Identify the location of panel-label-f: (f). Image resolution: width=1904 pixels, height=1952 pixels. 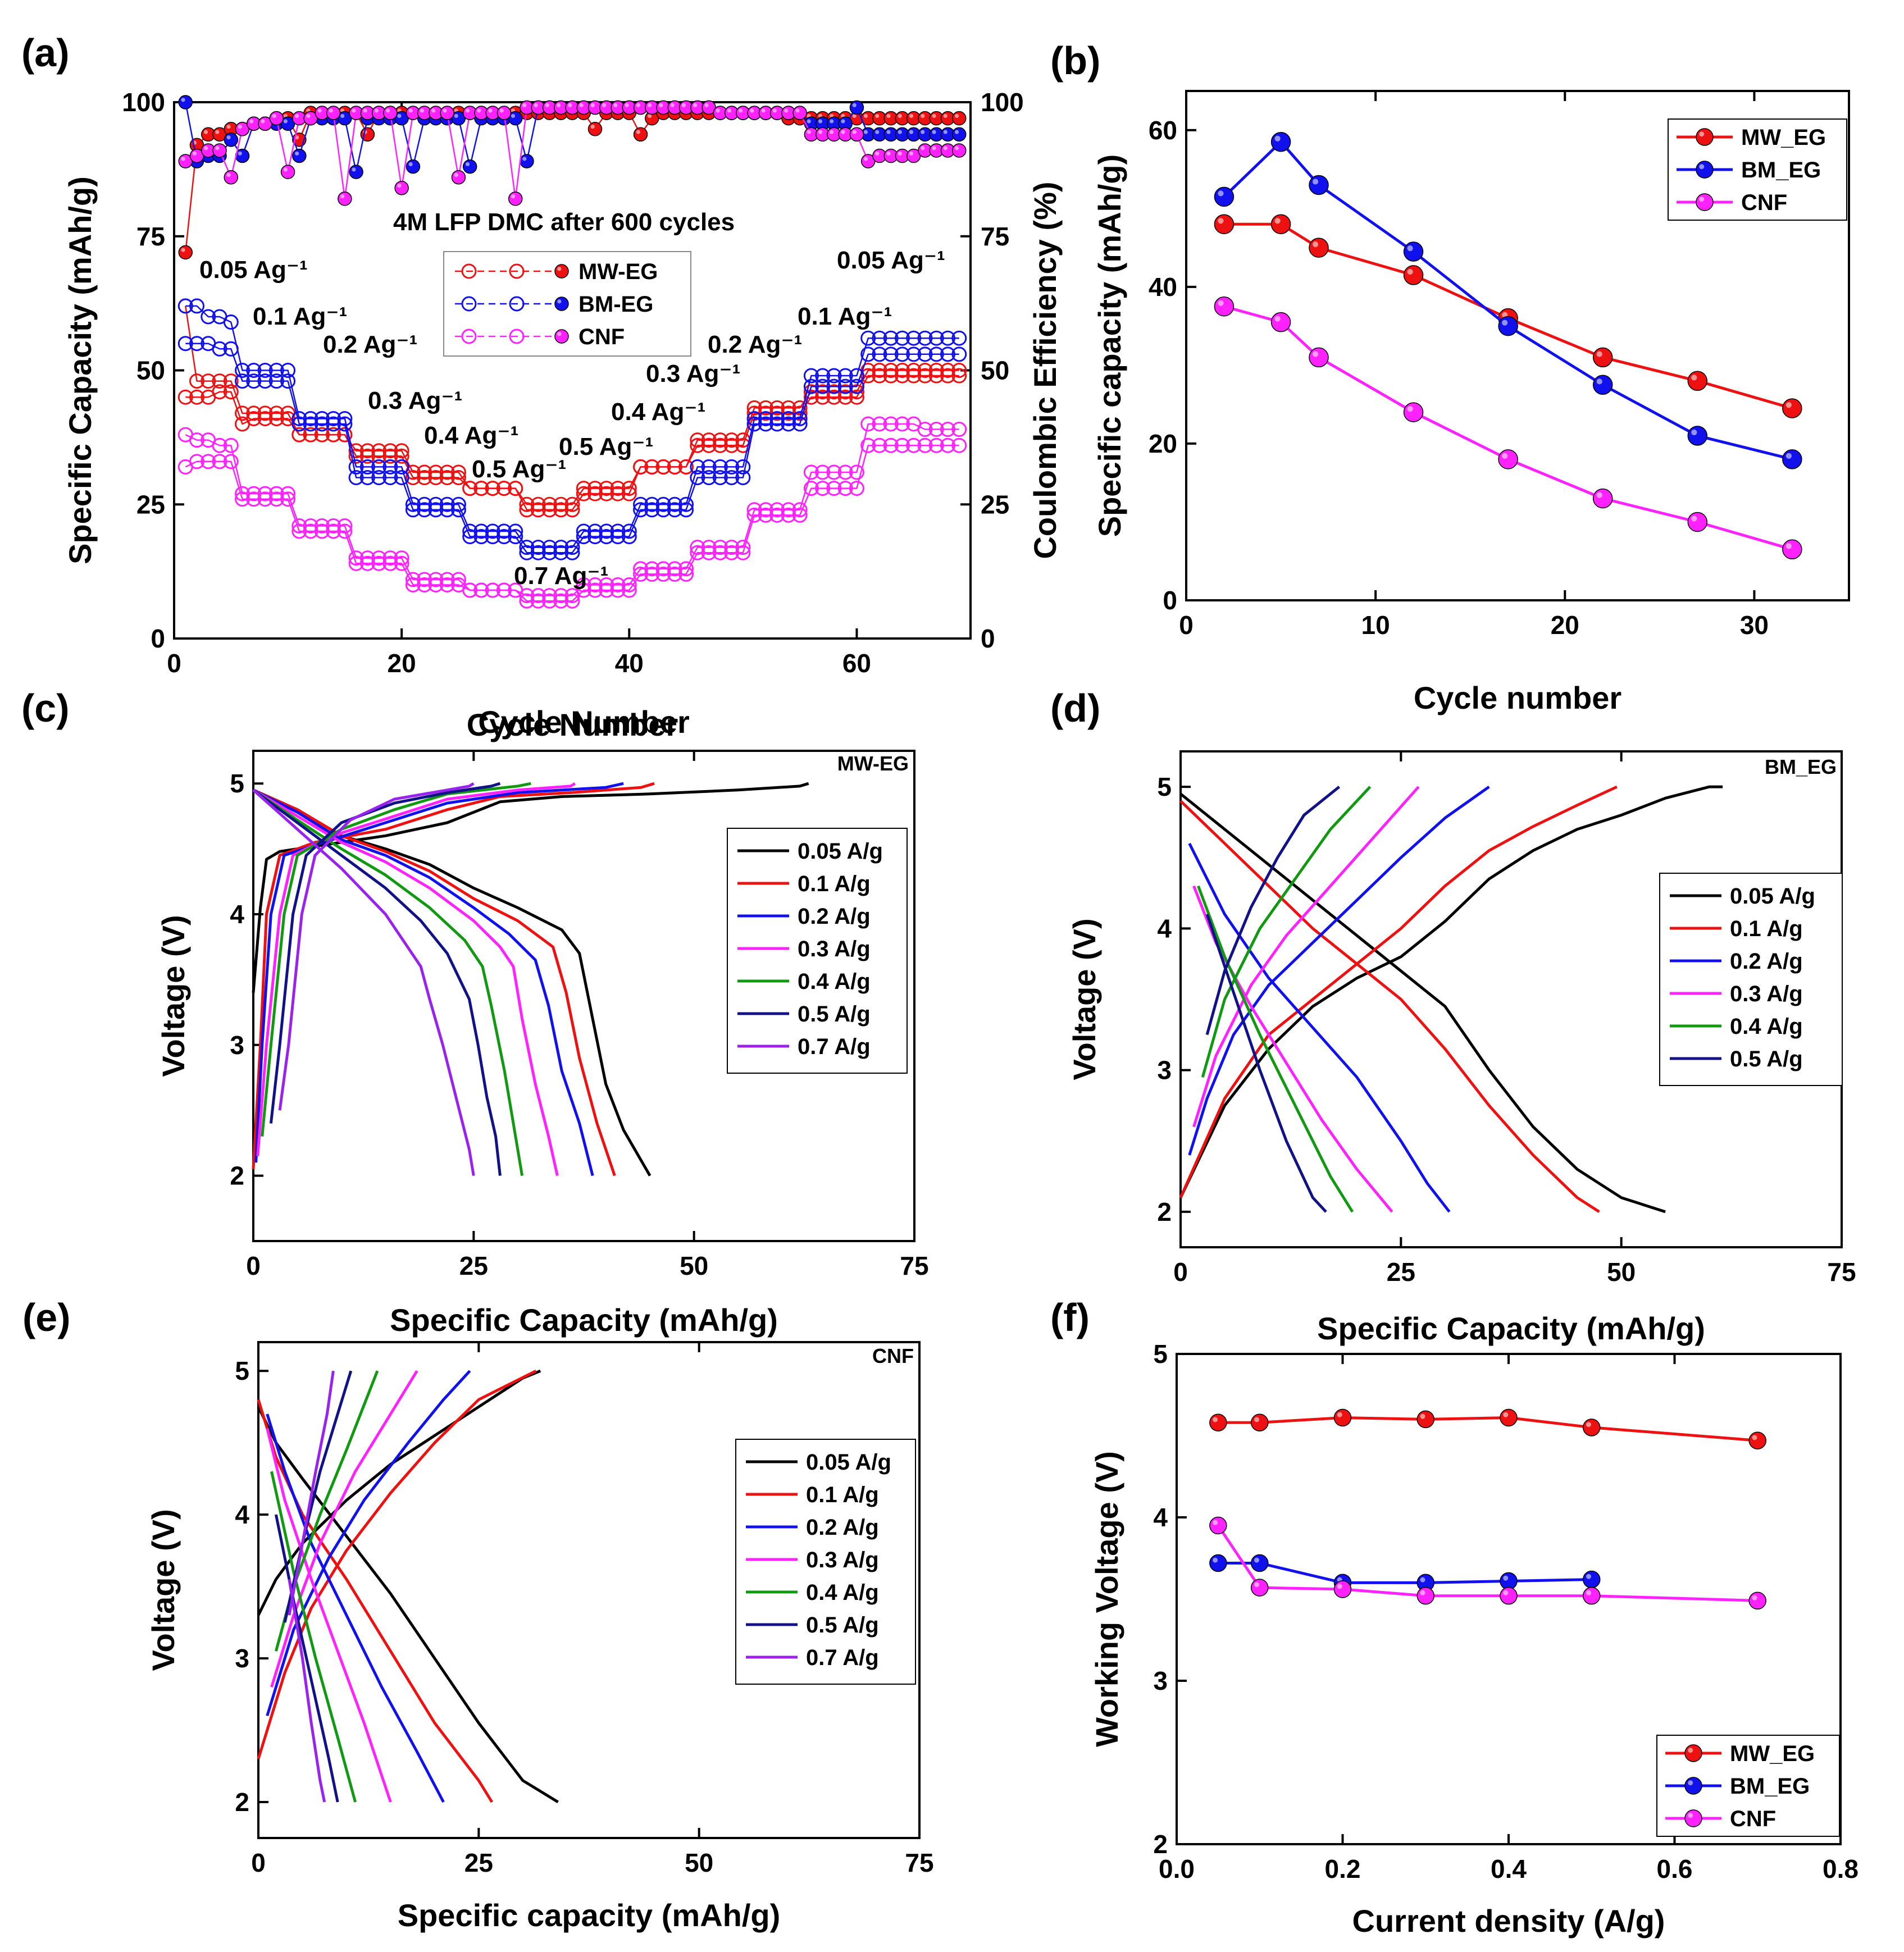
(1070, 1317).